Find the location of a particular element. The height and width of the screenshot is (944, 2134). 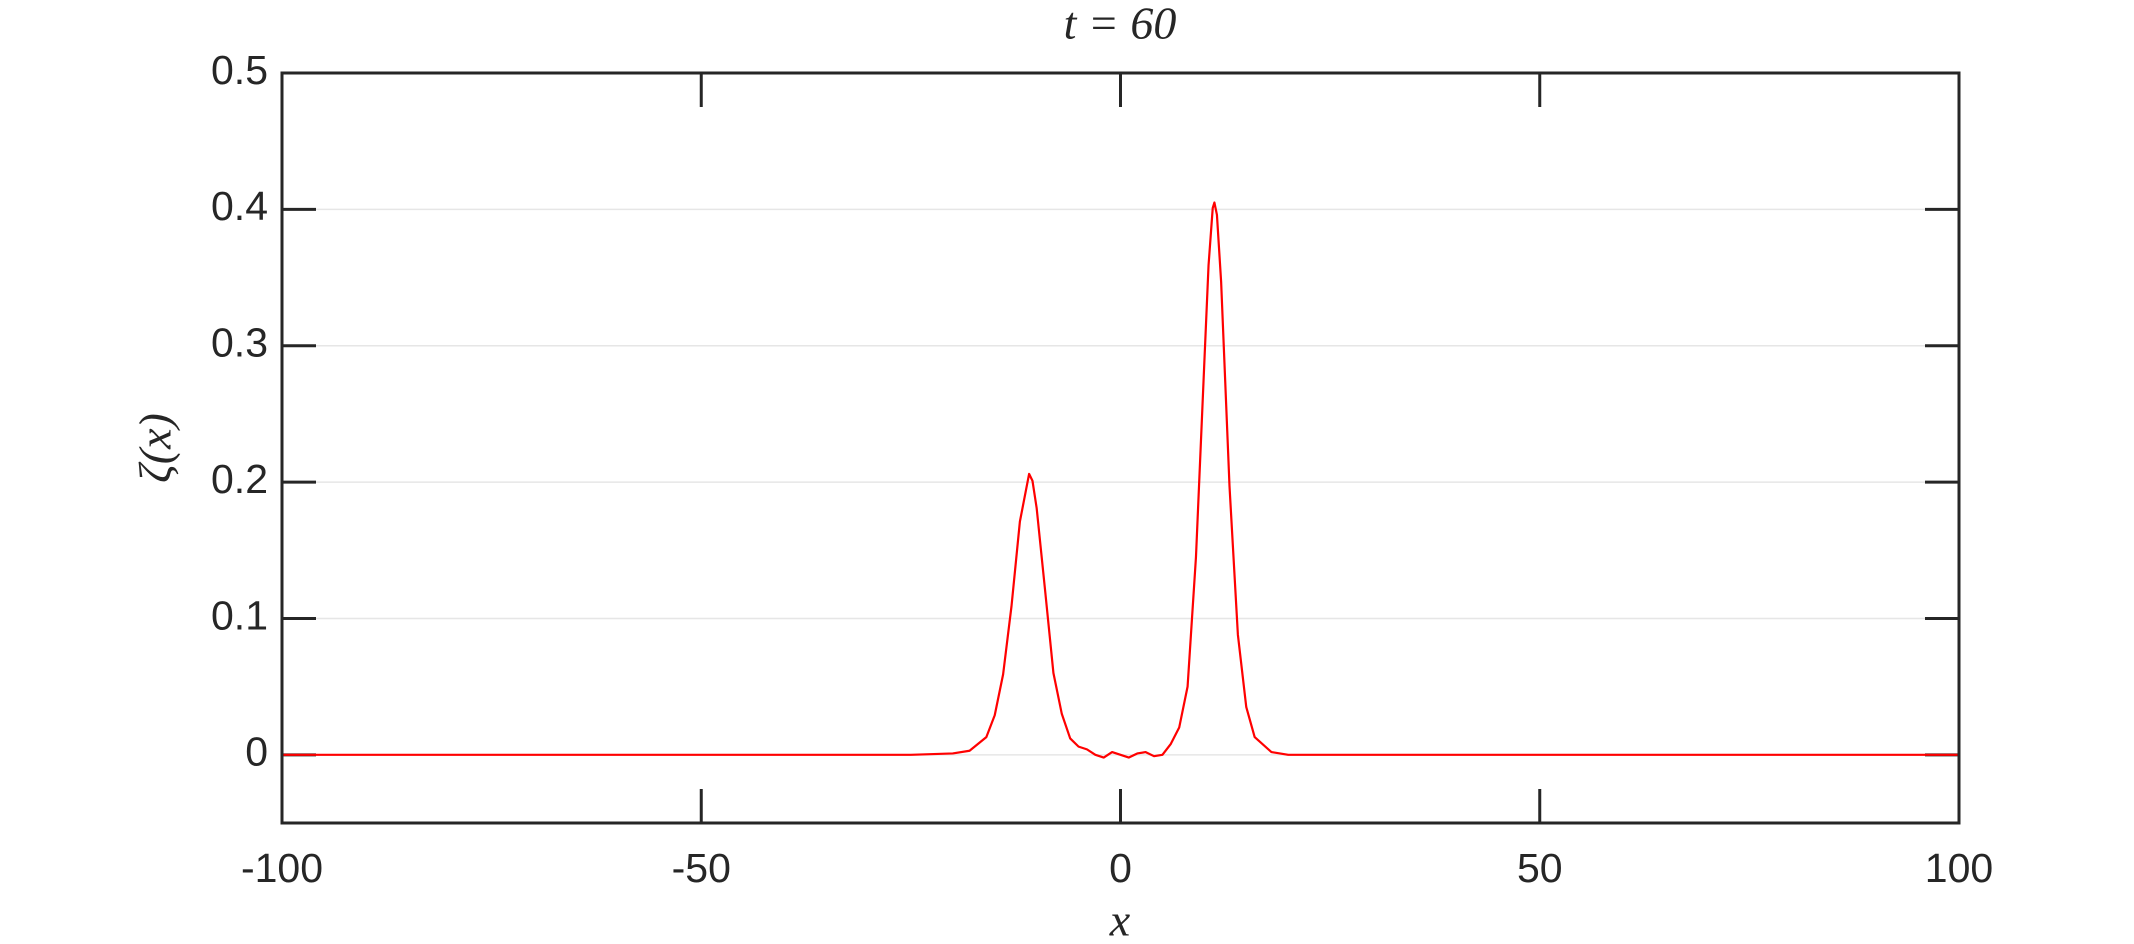

y-tick-label: 0.3 is located at coordinates (239, 343).